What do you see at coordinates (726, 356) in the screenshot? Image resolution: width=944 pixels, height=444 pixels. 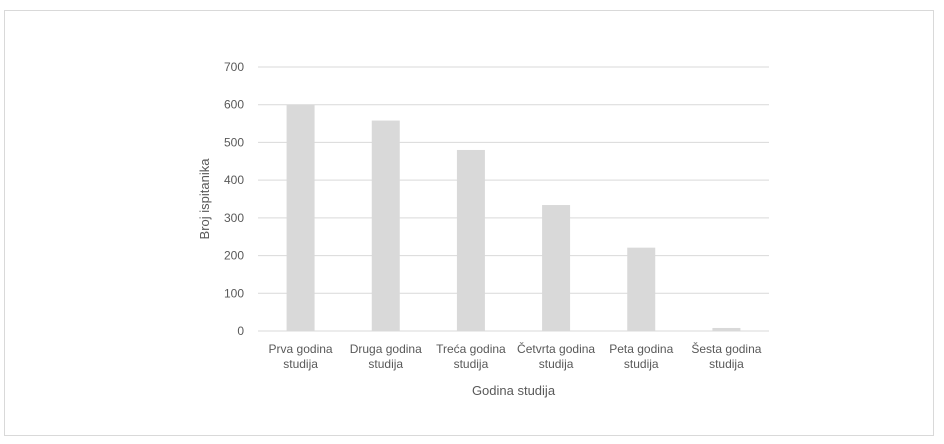 I see `x-tick-label: Šesta godina studija` at bounding box center [726, 356].